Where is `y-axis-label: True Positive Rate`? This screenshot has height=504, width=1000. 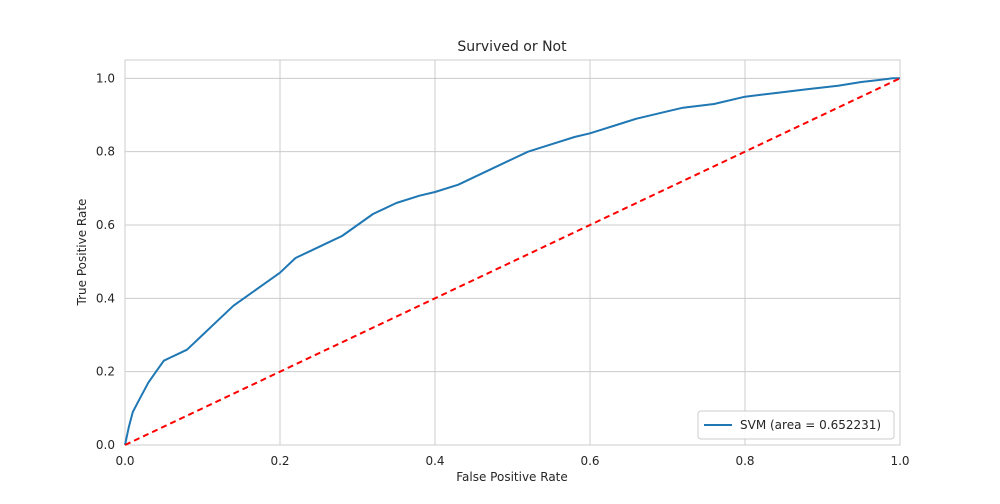
y-axis-label: True Positive Rate is located at coordinates (82, 253).